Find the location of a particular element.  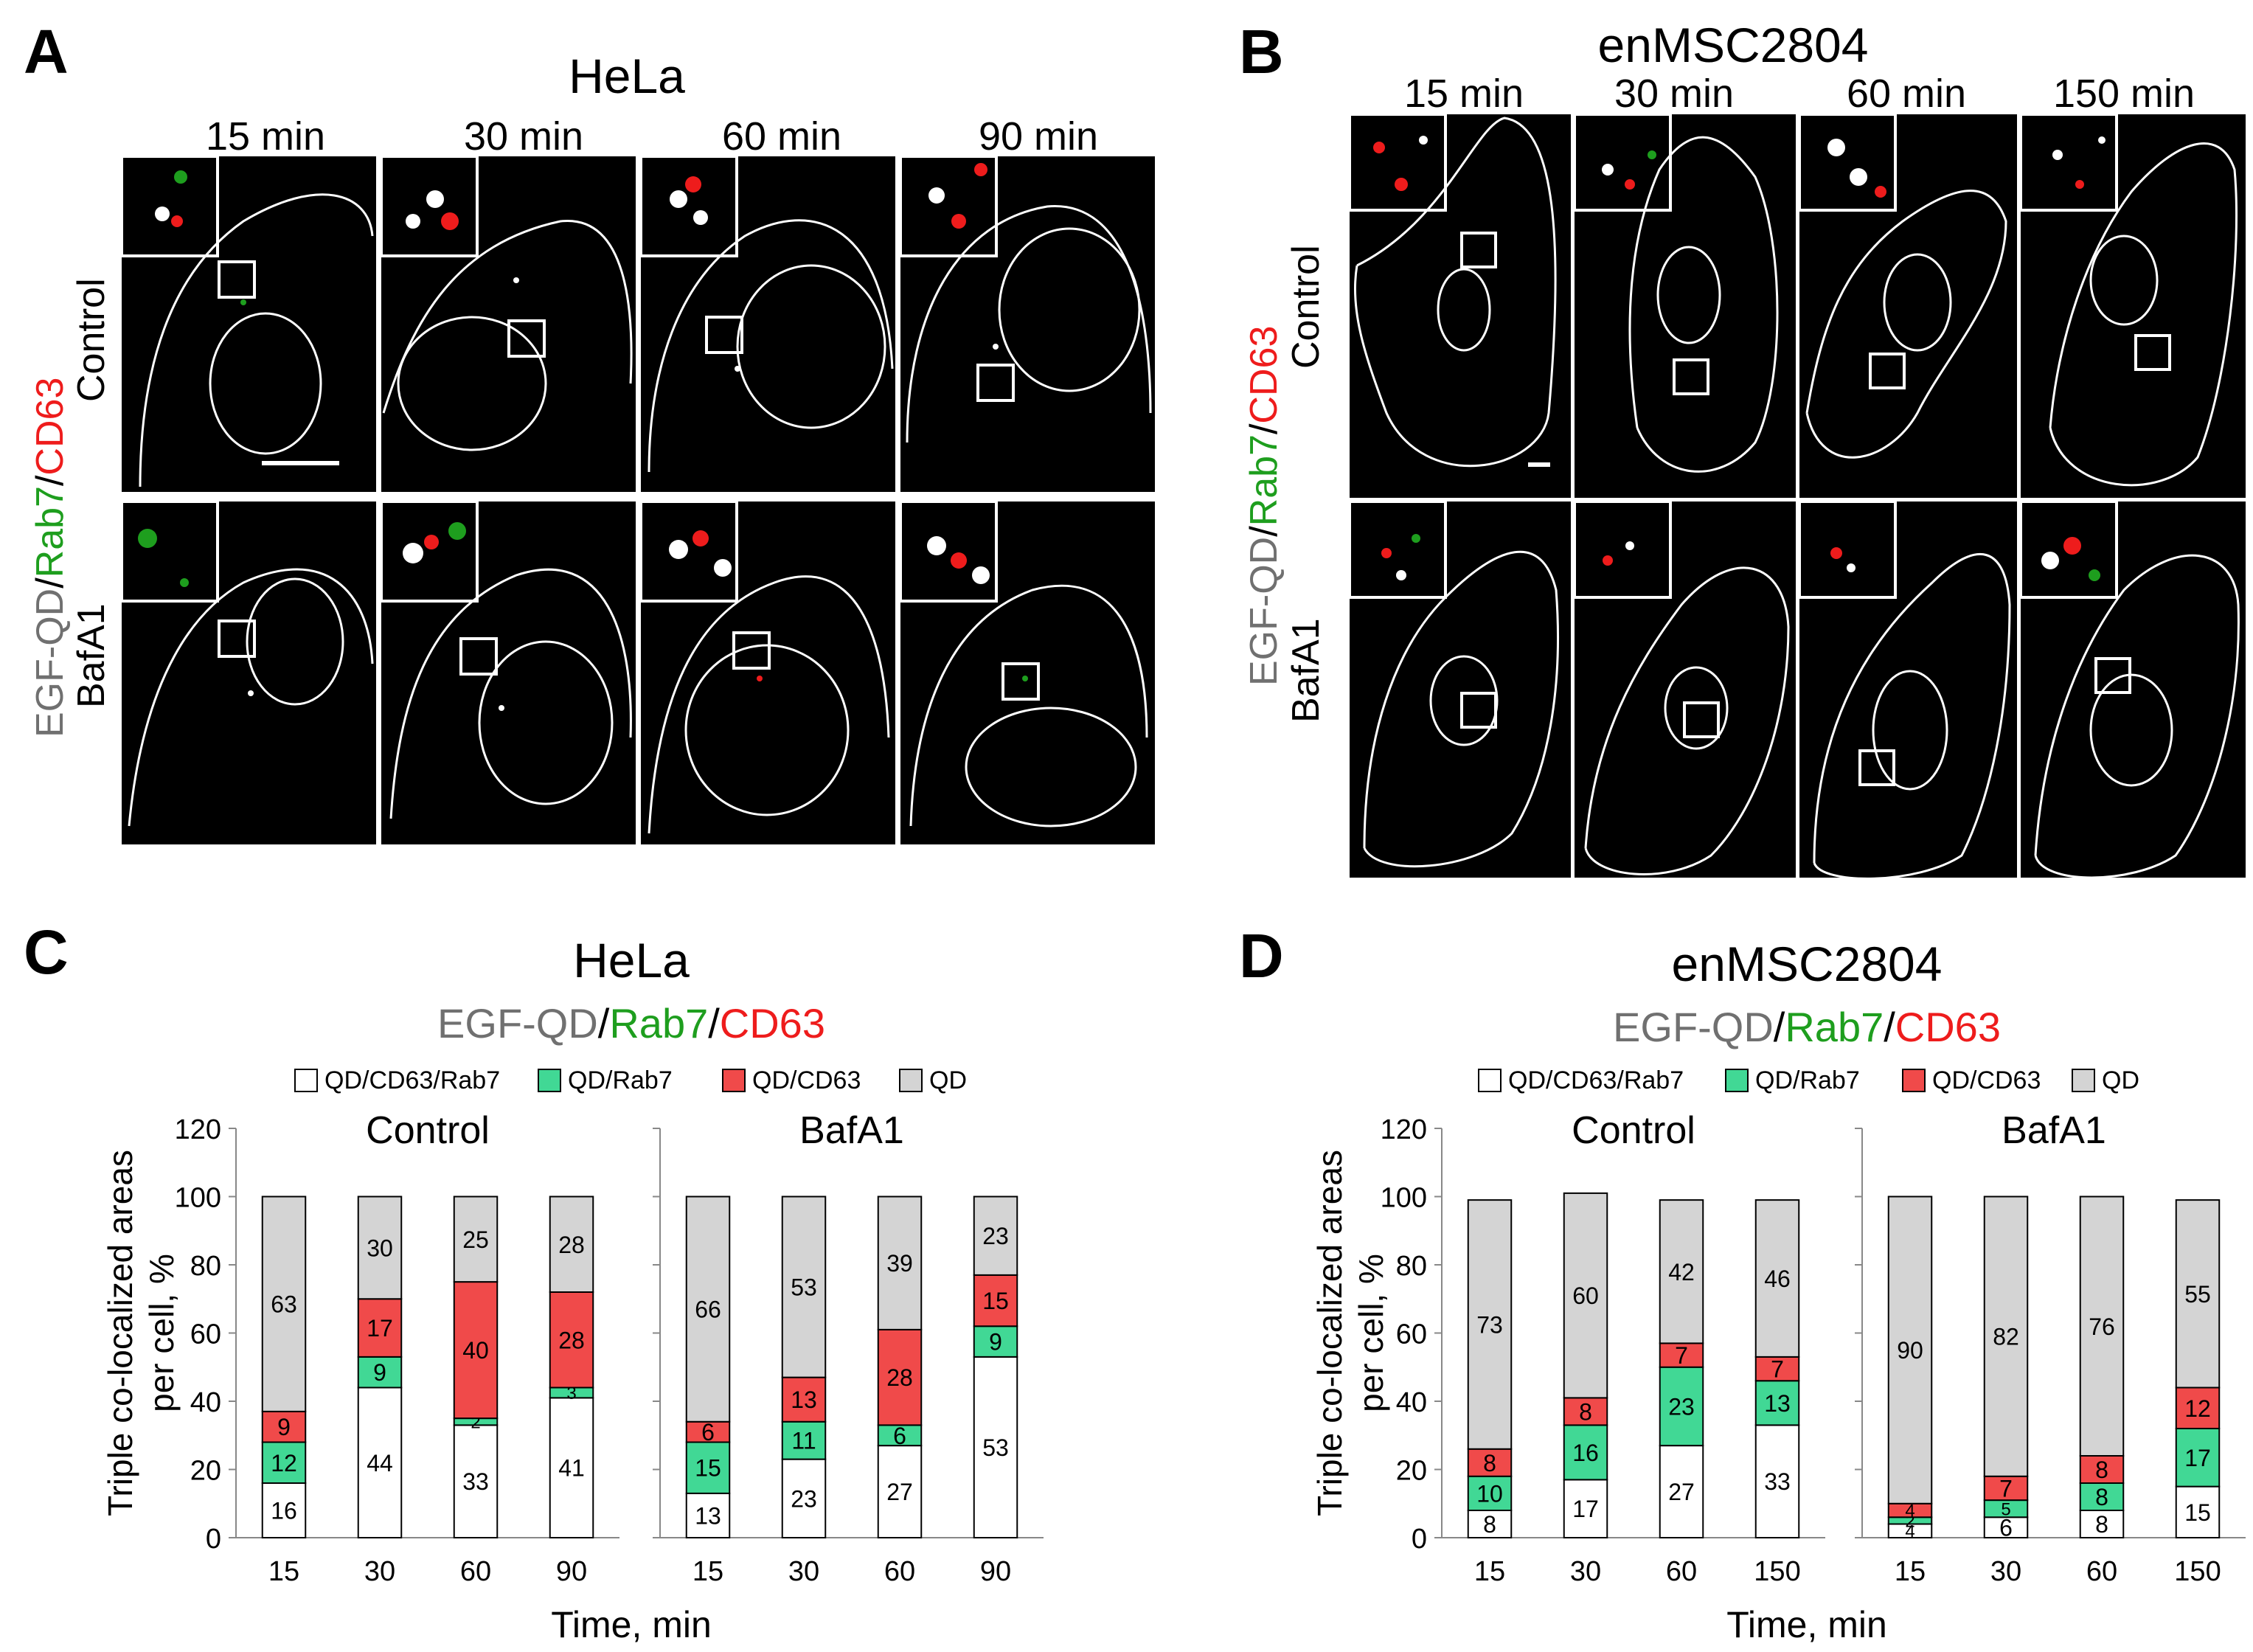

data-label: 17 is located at coordinates (380, 1328).